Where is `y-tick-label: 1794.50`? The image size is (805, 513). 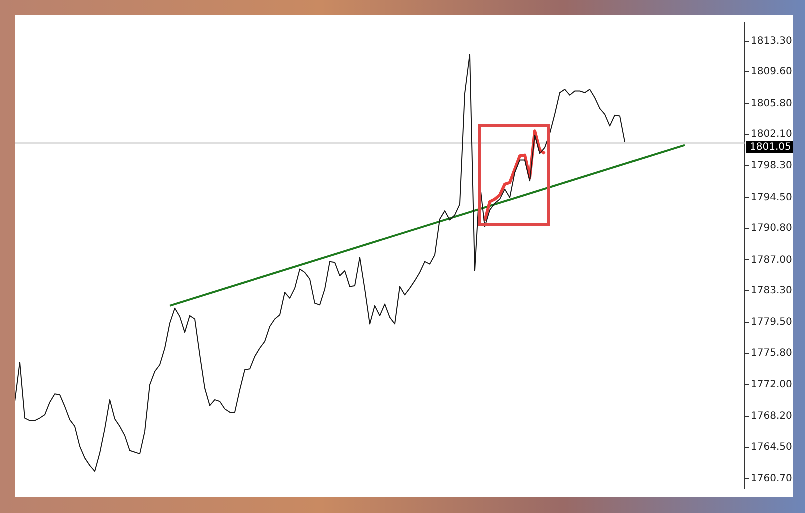
y-tick-label: 1794.50 is located at coordinates (771, 198).